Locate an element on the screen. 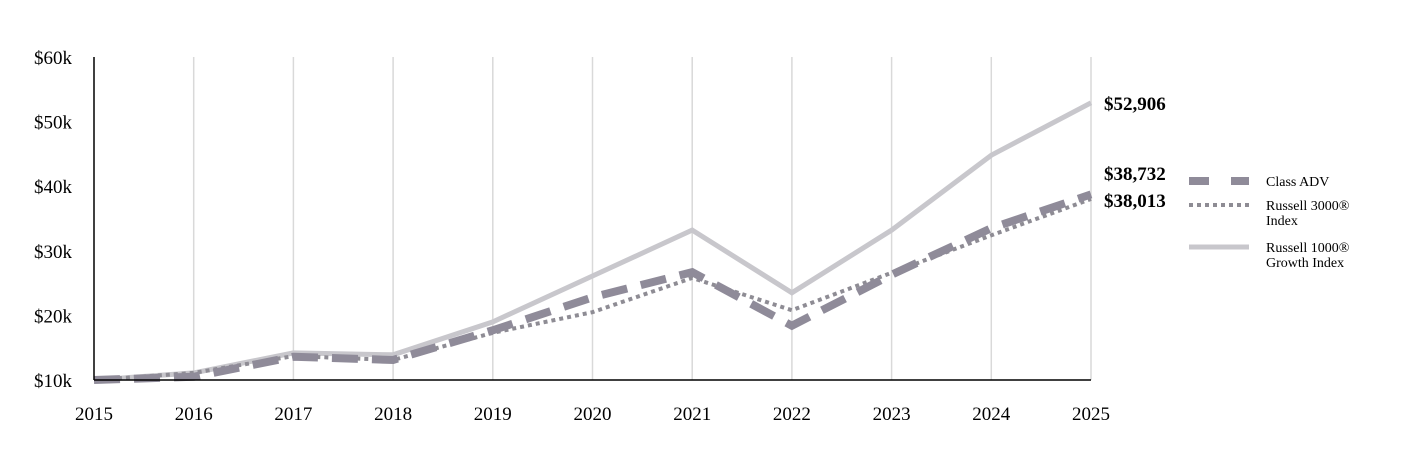 The image size is (1404, 449). legend-label: Russell 3000® is located at coordinates (1308, 206).